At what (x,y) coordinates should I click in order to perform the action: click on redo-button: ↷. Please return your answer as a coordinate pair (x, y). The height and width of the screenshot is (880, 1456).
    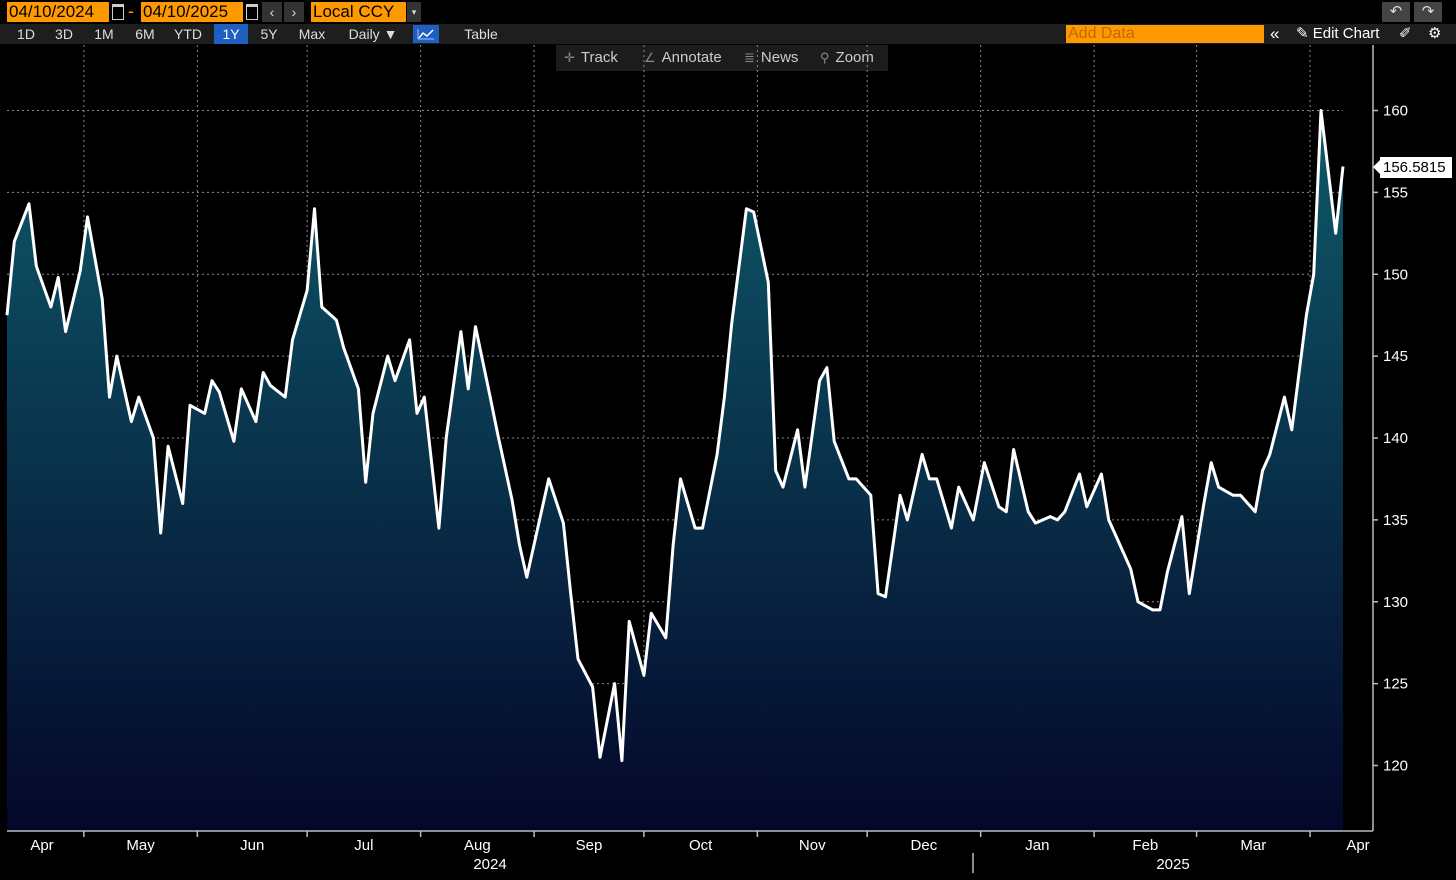
    Looking at the image, I should click on (1428, 12).